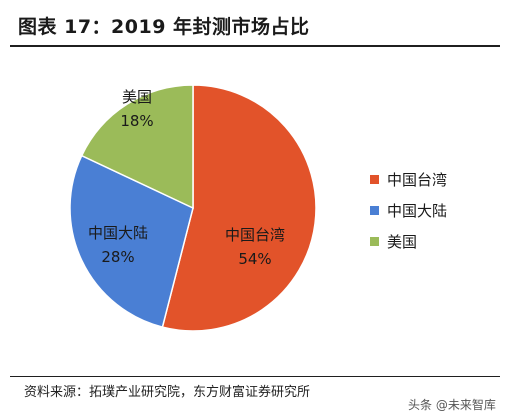  What do you see at coordinates (117, 257) in the screenshot?
I see `slice-value-label: 28%` at bounding box center [117, 257].